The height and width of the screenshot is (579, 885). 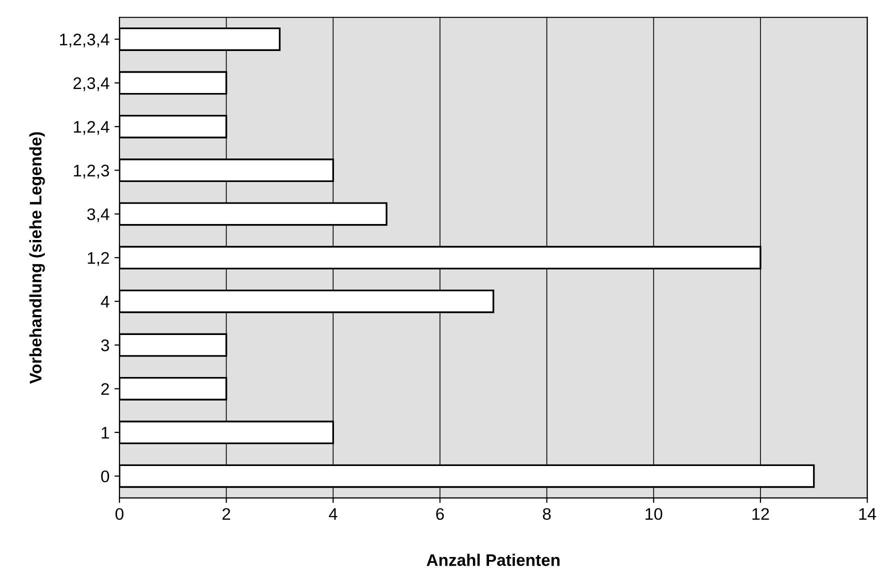 What do you see at coordinates (333, 514) in the screenshot?
I see `x-tick-label: 4` at bounding box center [333, 514].